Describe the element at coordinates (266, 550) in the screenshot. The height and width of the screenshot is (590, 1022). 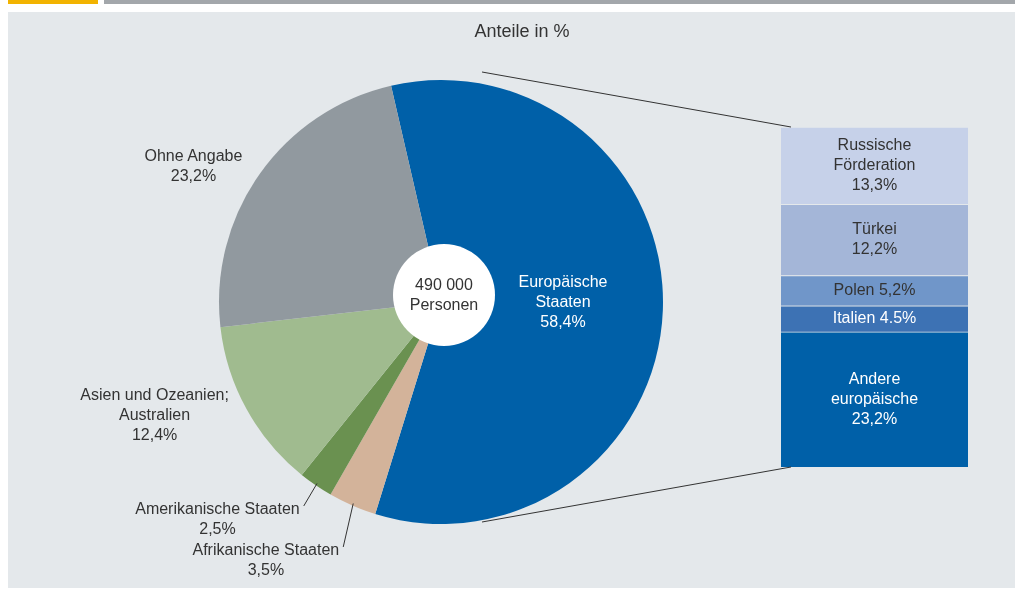
I see `slice-label: Afrikanische Staaten` at that location.